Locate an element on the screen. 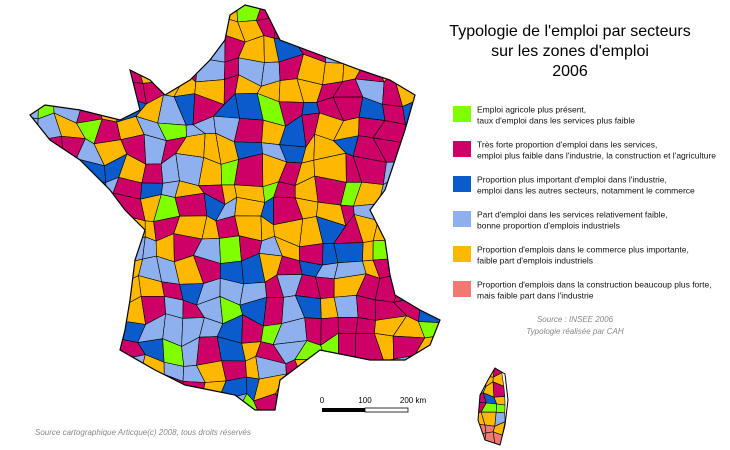 This screenshot has width=730, height=450. legend-label: mais faible part dans l'industrie is located at coordinates (535, 295).